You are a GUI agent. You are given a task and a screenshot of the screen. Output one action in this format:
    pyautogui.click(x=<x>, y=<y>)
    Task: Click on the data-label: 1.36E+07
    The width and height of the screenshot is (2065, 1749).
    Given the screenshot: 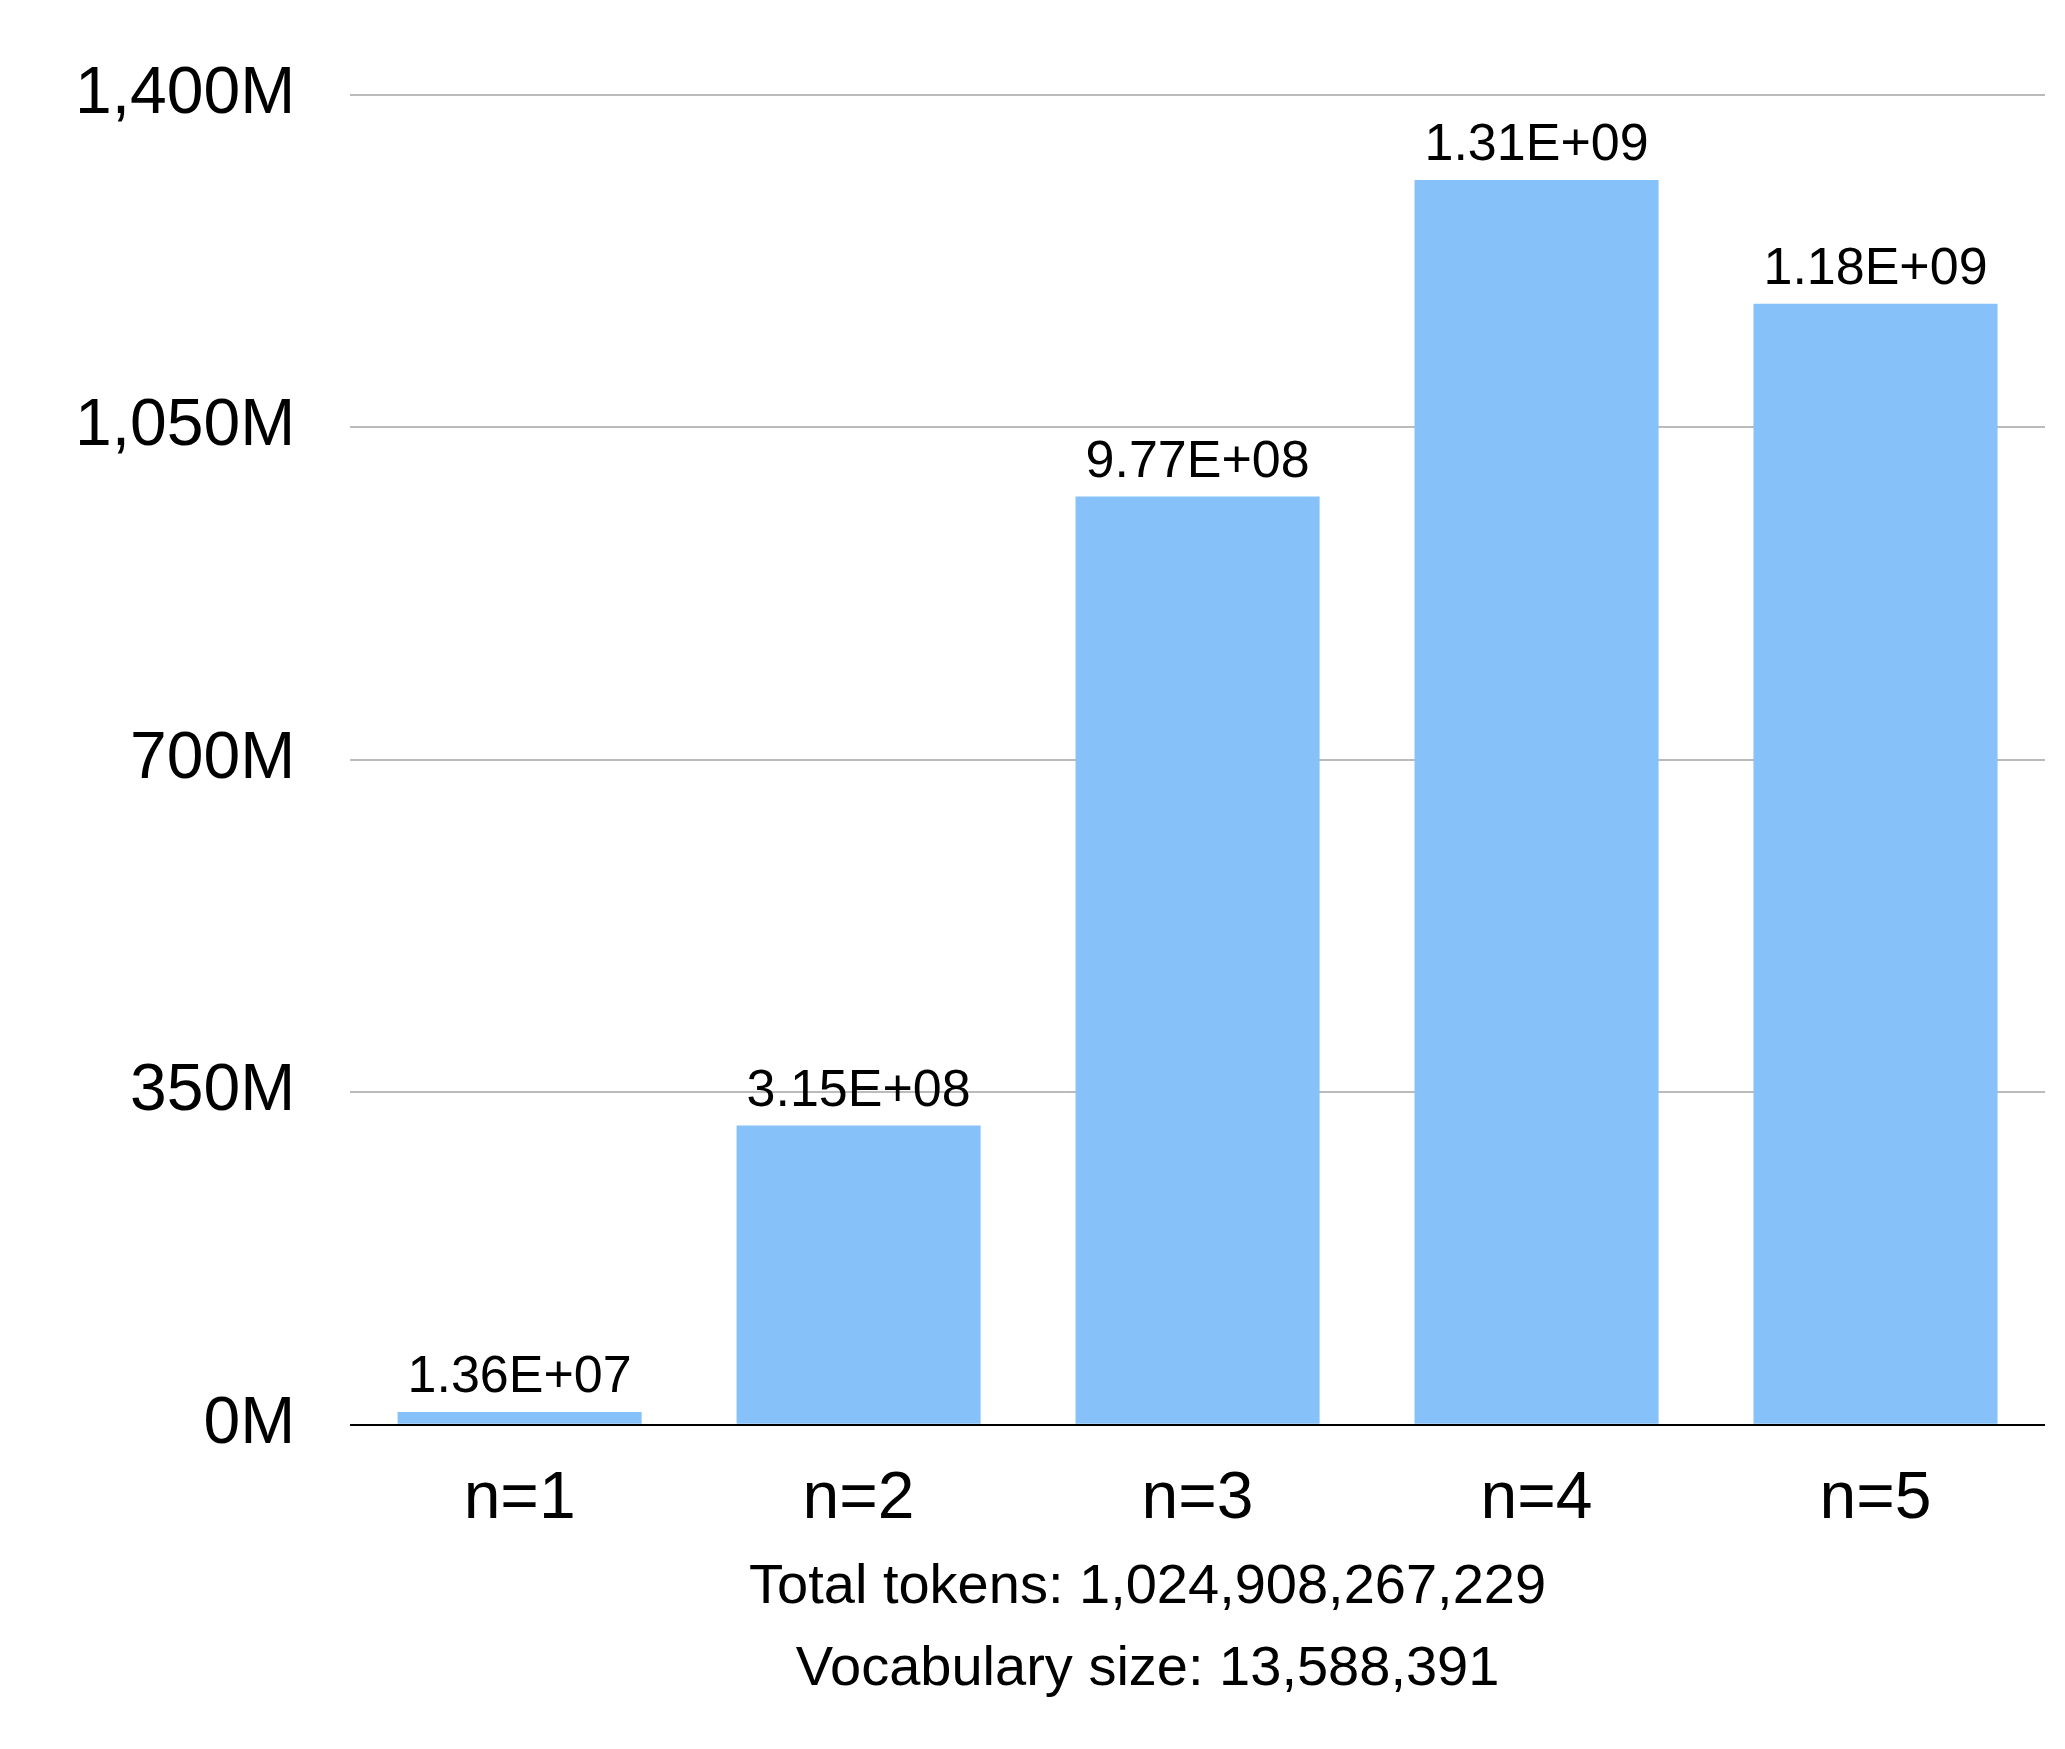 What is the action you would take?
    pyautogui.click(x=519, y=1374)
    